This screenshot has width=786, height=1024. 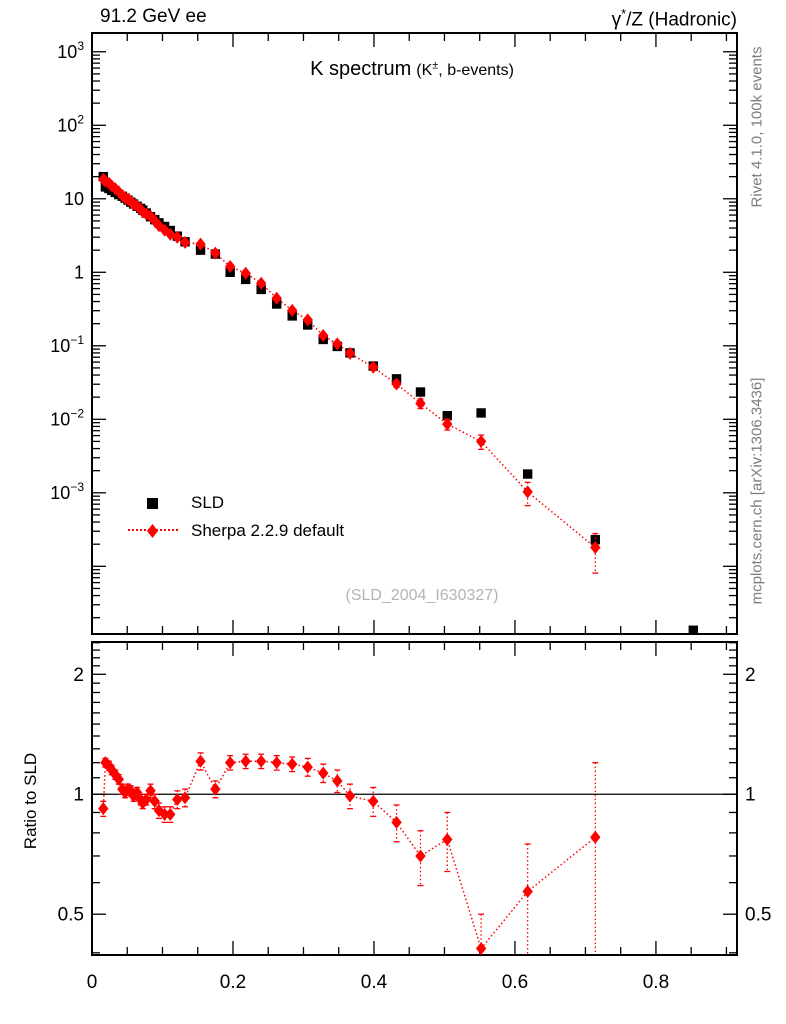 What do you see at coordinates (30, 801) in the screenshot?
I see `ratio-axis-label: Ratio to SLD` at bounding box center [30, 801].